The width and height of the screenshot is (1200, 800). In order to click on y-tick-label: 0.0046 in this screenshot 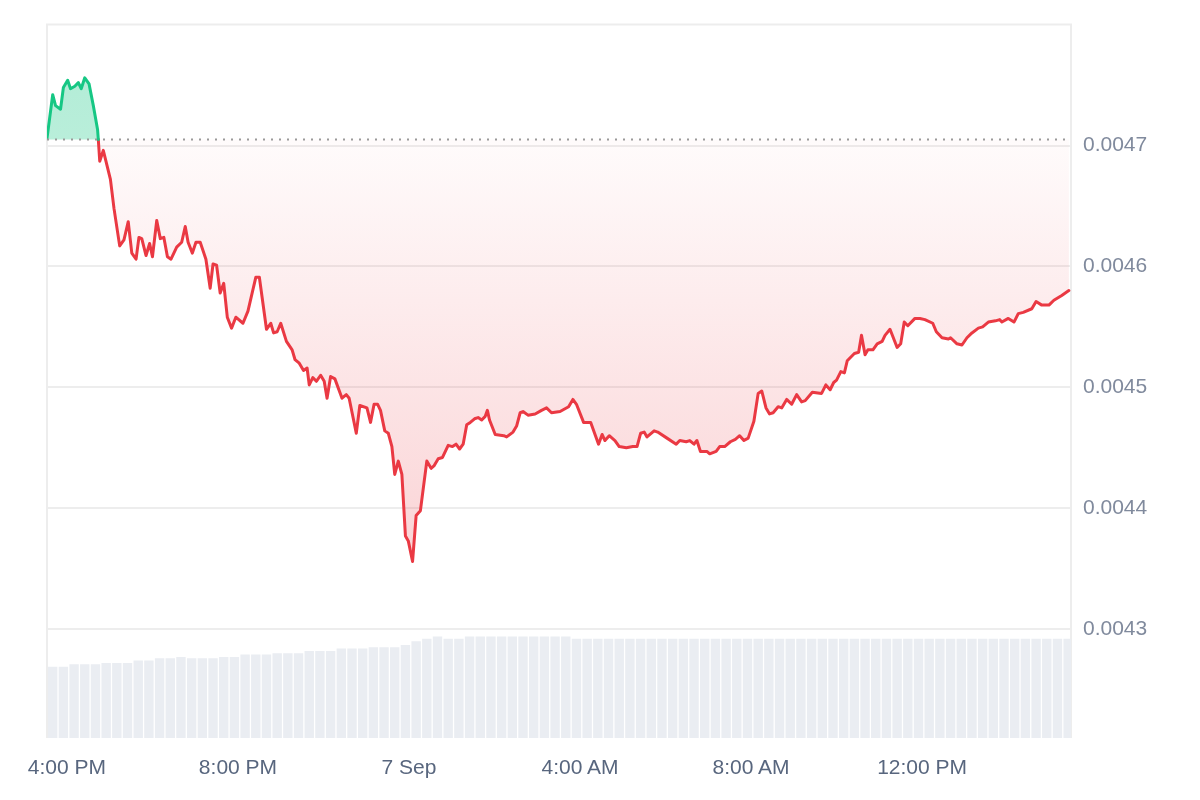, I will do `click(1115, 265)`.